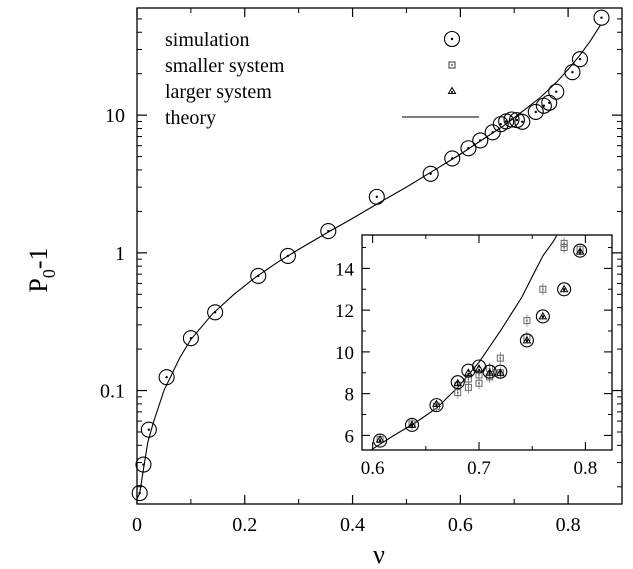 The width and height of the screenshot is (633, 569). What do you see at coordinates (452, 39) in the screenshot?
I see `legend-marker-circle` at bounding box center [452, 39].